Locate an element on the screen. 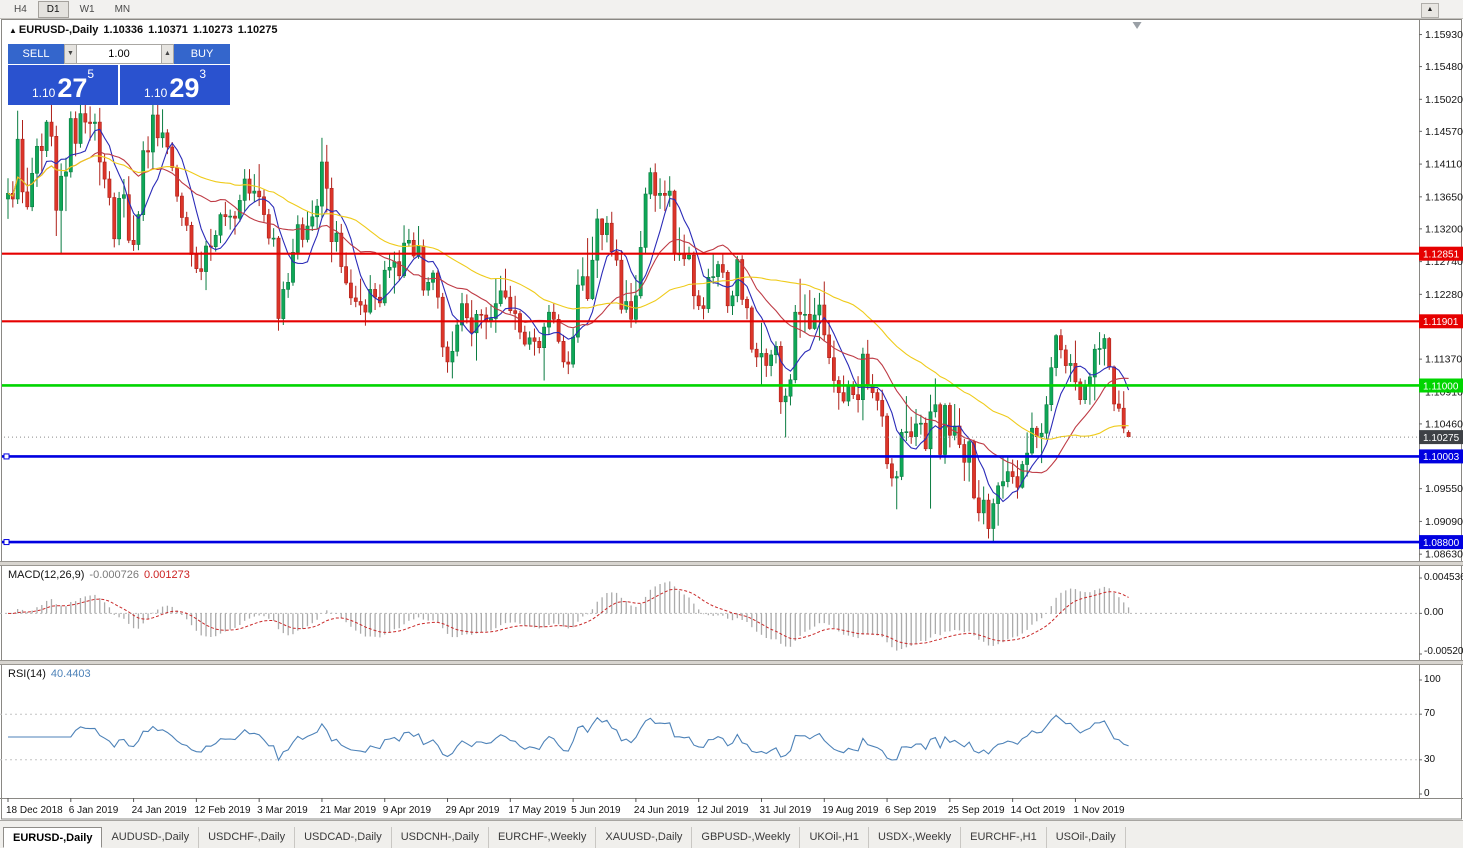 This screenshot has height=848, width=1463. date-label: 29 Apr 2019 is located at coordinates (473, 810).